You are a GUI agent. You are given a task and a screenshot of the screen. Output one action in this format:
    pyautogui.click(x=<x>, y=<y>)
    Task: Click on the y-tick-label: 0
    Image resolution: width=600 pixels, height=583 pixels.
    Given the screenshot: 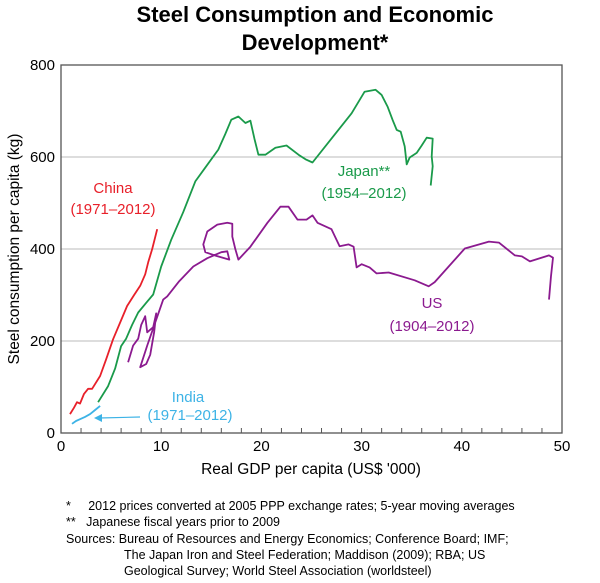 What is the action you would take?
    pyautogui.click(x=51, y=433)
    